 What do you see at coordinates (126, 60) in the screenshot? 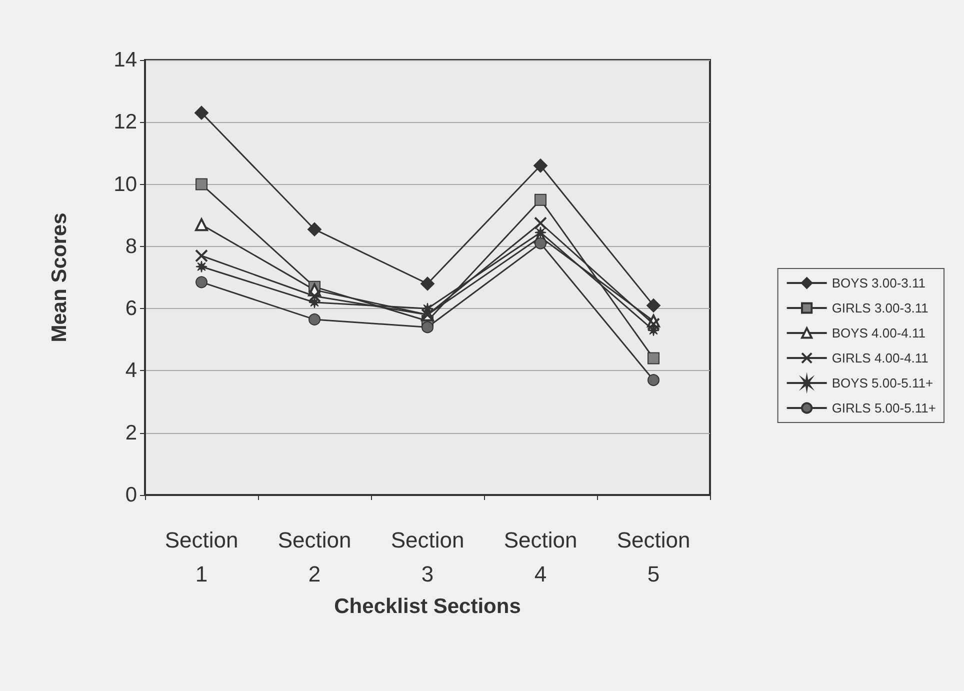
I see `y-tick-label: 14` at bounding box center [126, 60].